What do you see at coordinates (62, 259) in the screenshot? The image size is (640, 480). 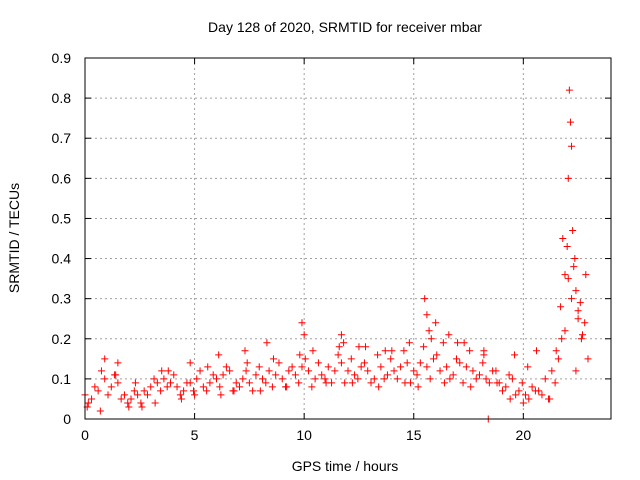 I see `y-tick-label: 0.4` at bounding box center [62, 259].